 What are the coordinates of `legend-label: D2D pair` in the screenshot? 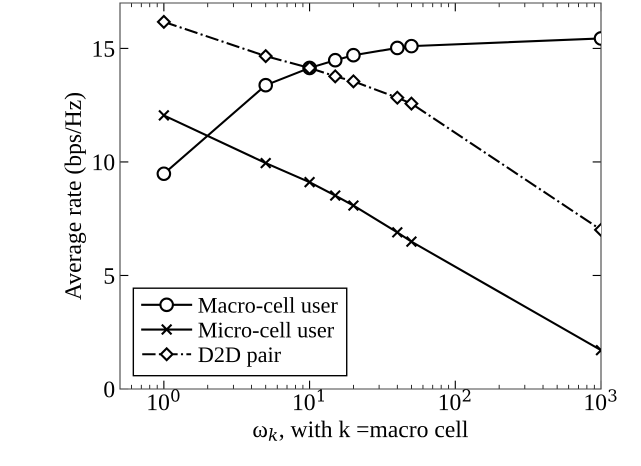 It's located at (239, 357).